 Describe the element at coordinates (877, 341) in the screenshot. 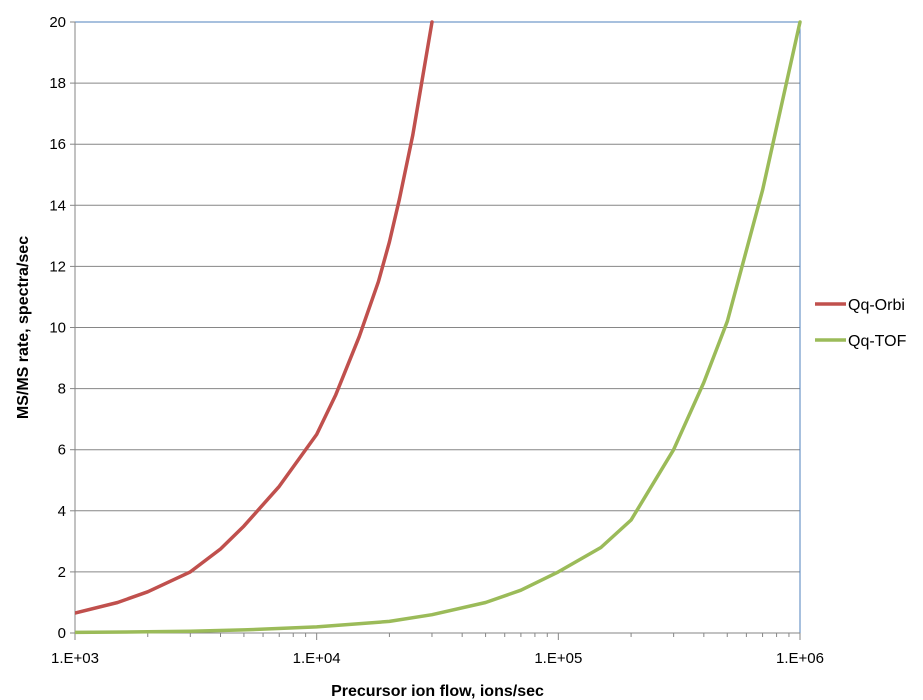

I see `legend-label: Qq-TOF` at that location.